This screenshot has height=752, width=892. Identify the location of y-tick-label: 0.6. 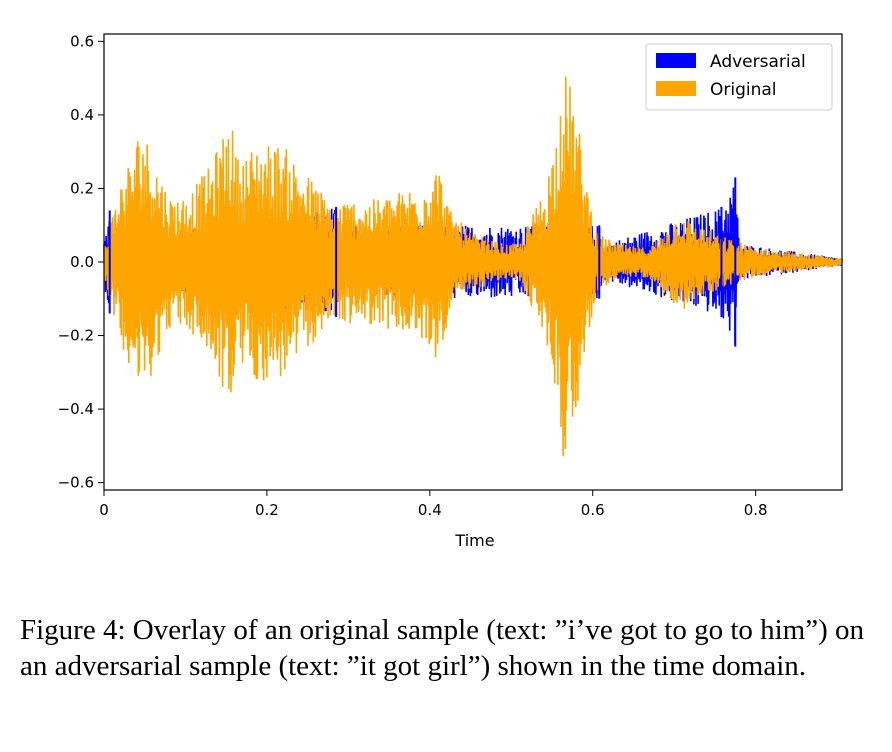
(82, 41).